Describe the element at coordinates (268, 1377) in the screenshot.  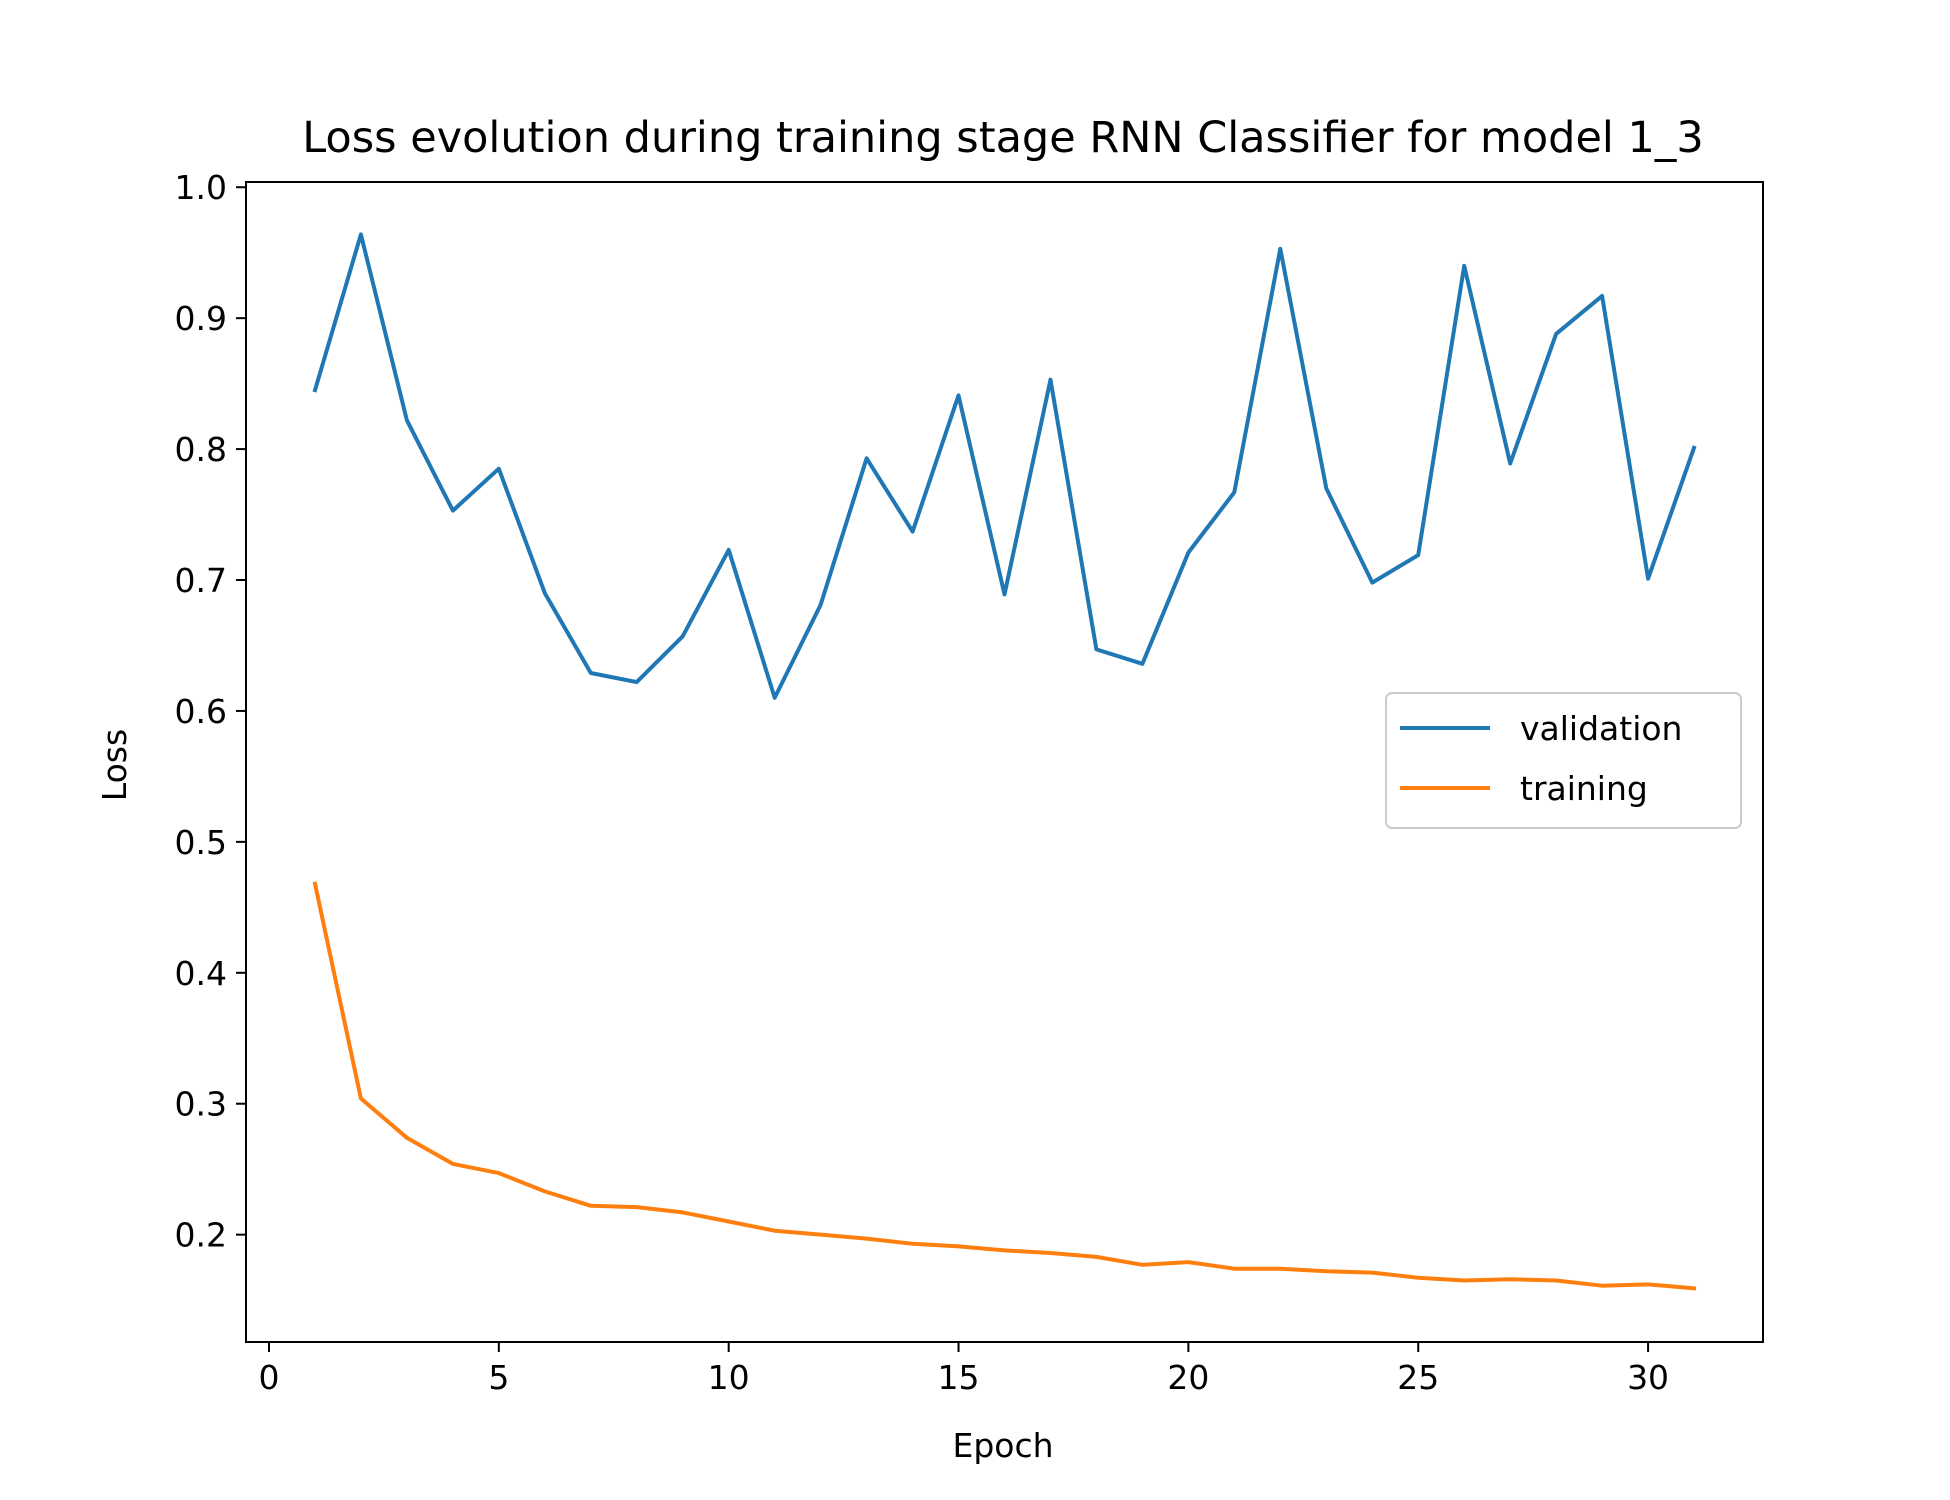
I see `x-tick-label: 0` at that location.